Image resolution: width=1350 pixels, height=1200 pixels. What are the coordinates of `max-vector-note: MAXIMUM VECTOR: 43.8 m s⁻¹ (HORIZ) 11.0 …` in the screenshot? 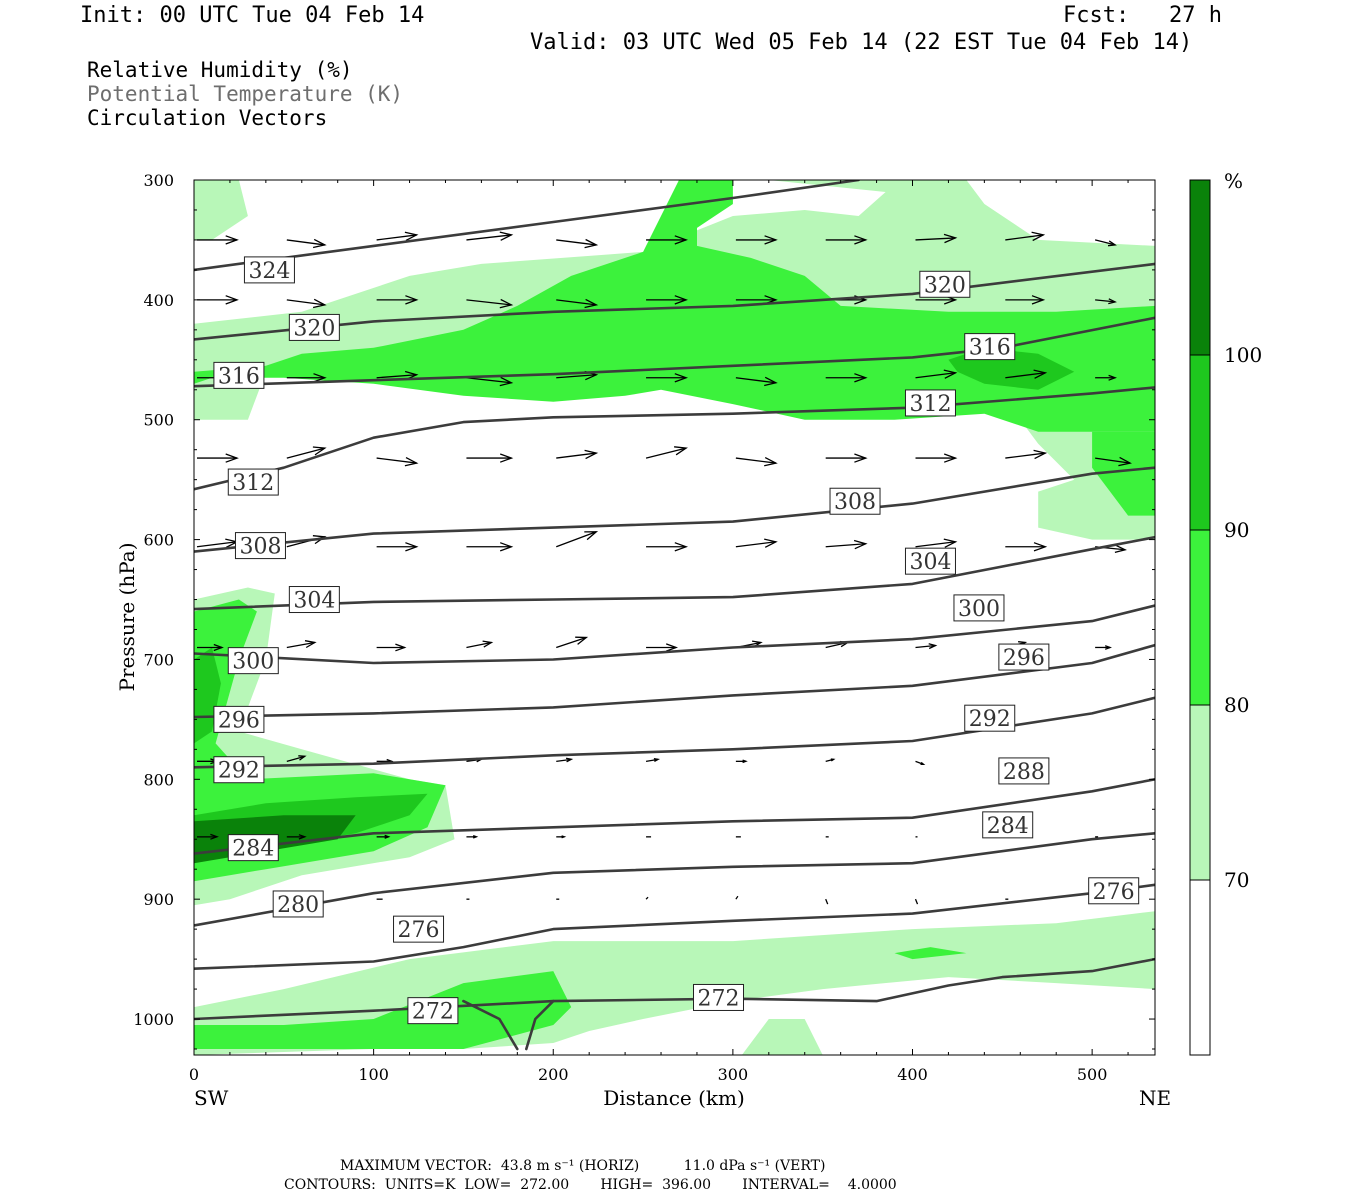 It's located at (583, 1166).